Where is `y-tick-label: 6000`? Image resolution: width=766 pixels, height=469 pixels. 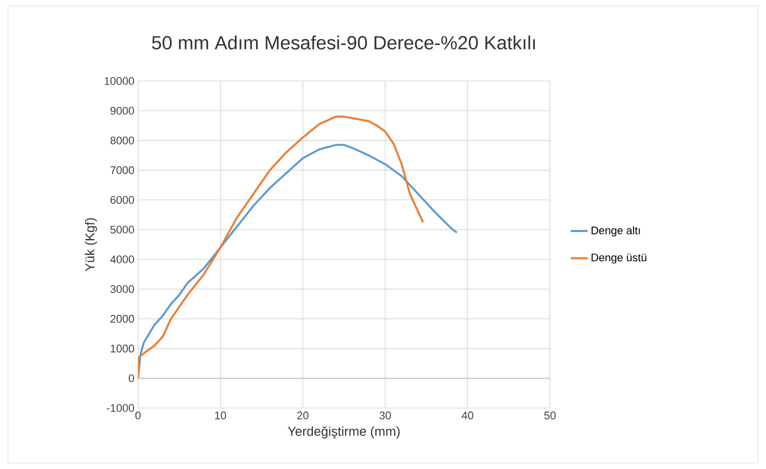
y-tick-label: 6000 is located at coordinates (122, 200).